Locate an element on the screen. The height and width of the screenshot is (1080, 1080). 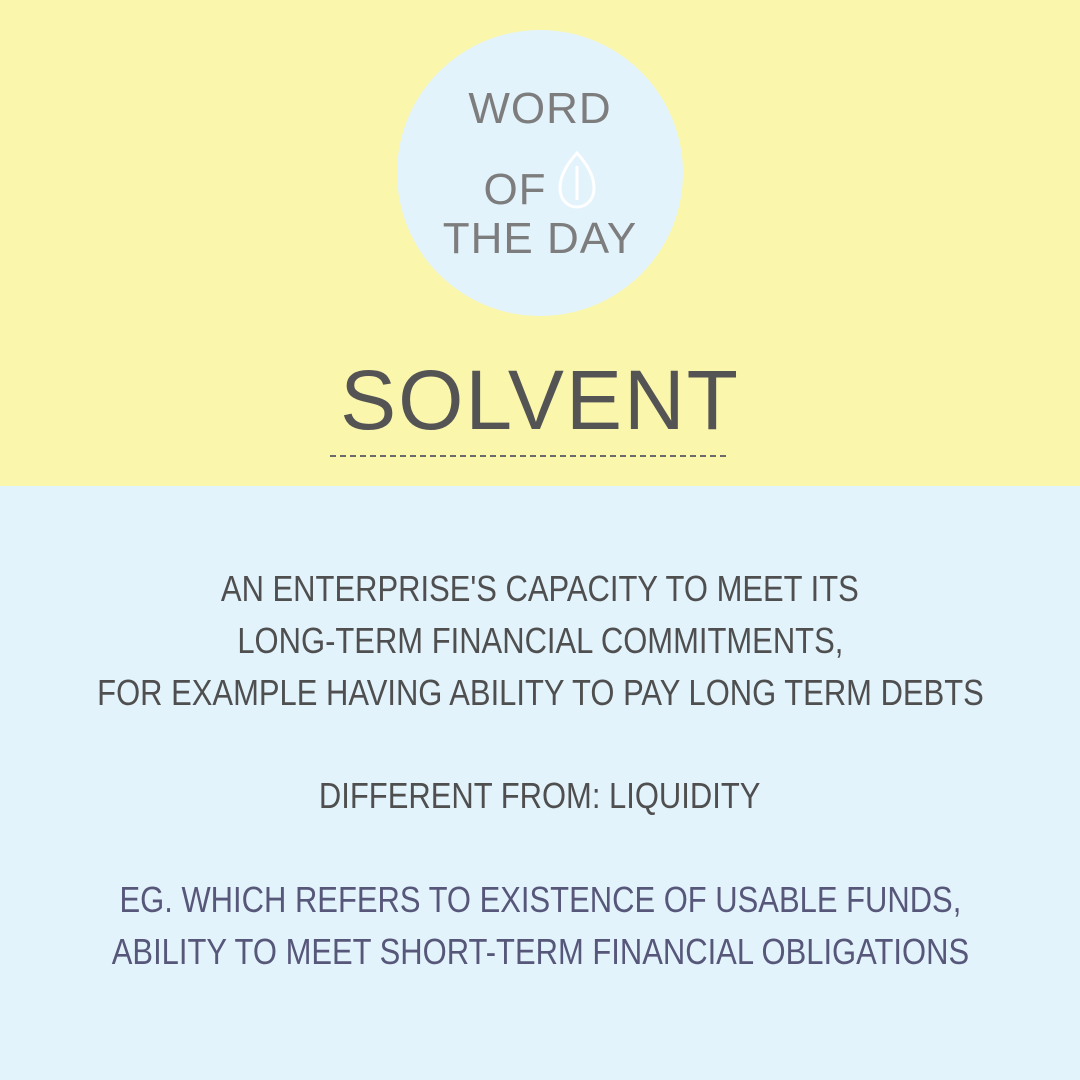
different-from-label: DIFFERENT FROM: LIQUIDITY is located at coordinates (540, 795).